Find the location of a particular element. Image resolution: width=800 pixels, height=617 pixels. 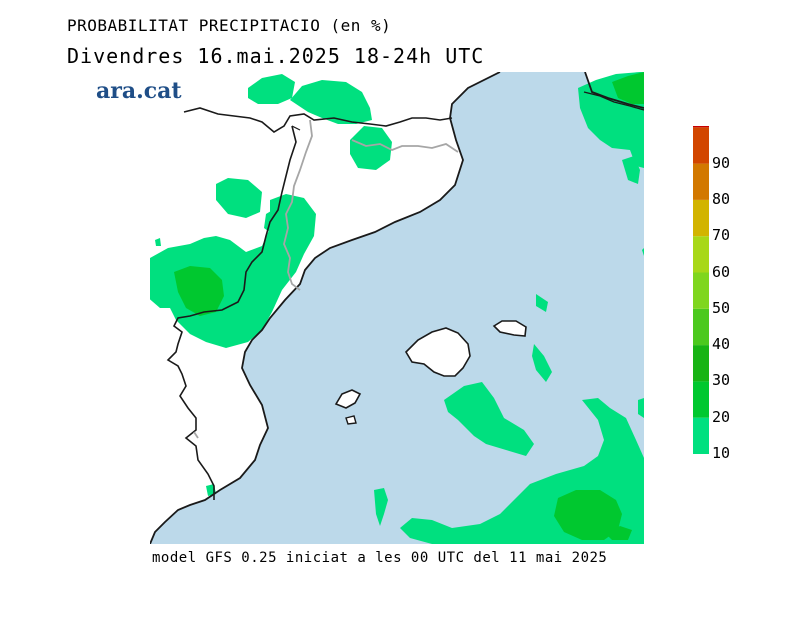

colorbar-label: 90 is located at coordinates (721, 162).